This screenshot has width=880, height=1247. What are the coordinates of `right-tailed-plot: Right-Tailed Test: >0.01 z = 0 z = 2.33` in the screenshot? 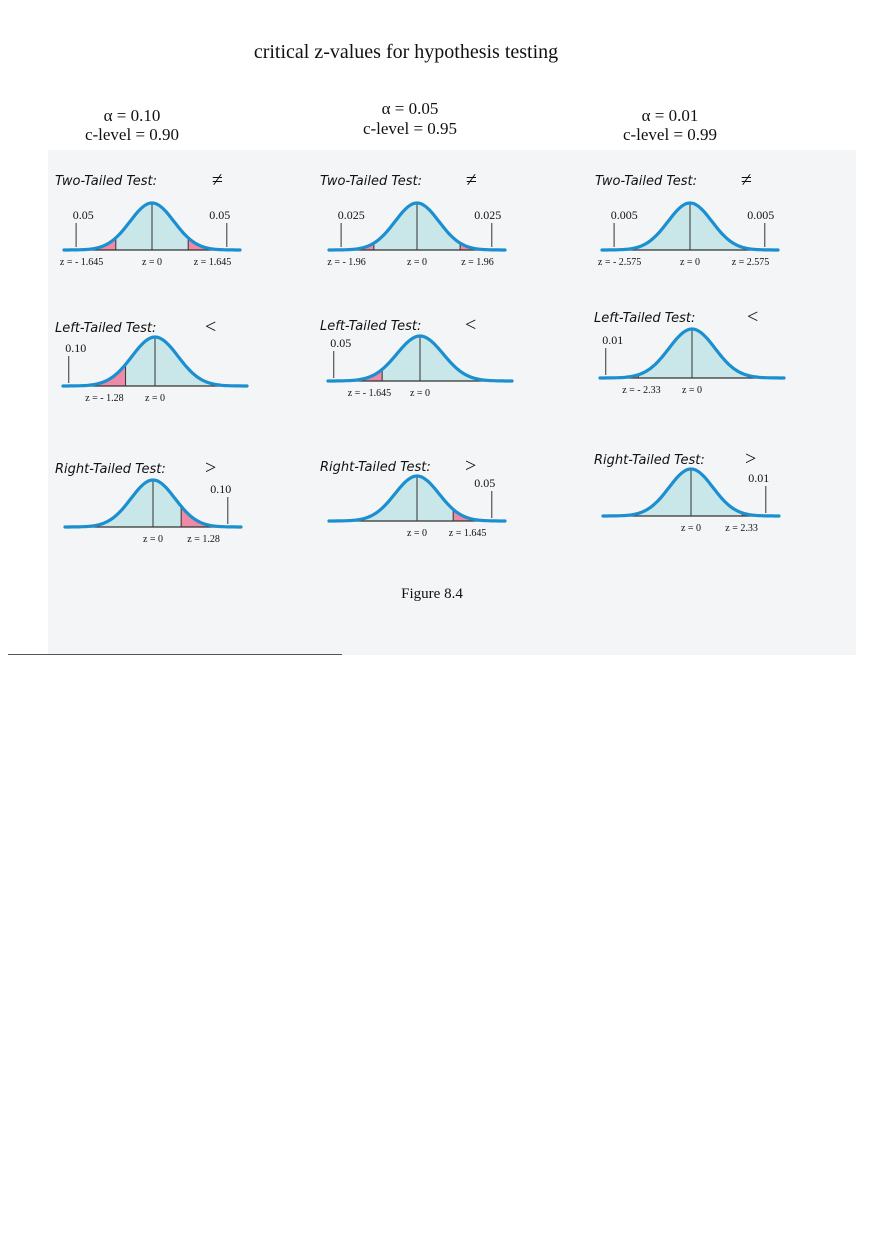 It's located at (687, 491).